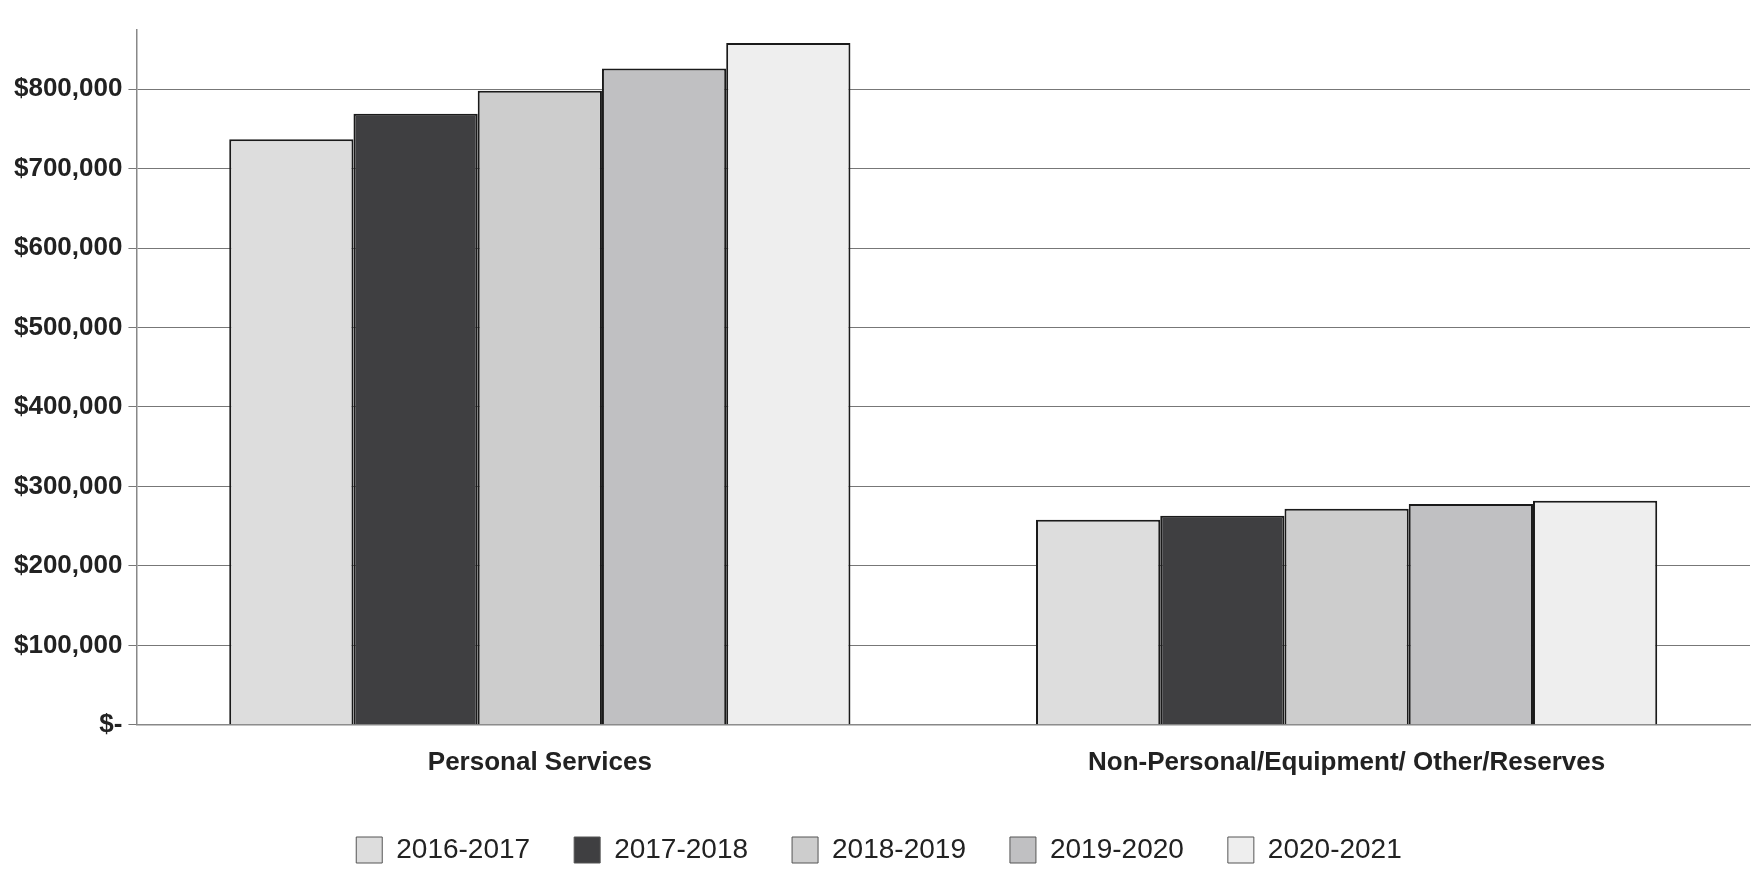 This screenshot has height=882, width=1762. What do you see at coordinates (68, 246) in the screenshot?
I see `y-tick-label: $600,000` at bounding box center [68, 246].